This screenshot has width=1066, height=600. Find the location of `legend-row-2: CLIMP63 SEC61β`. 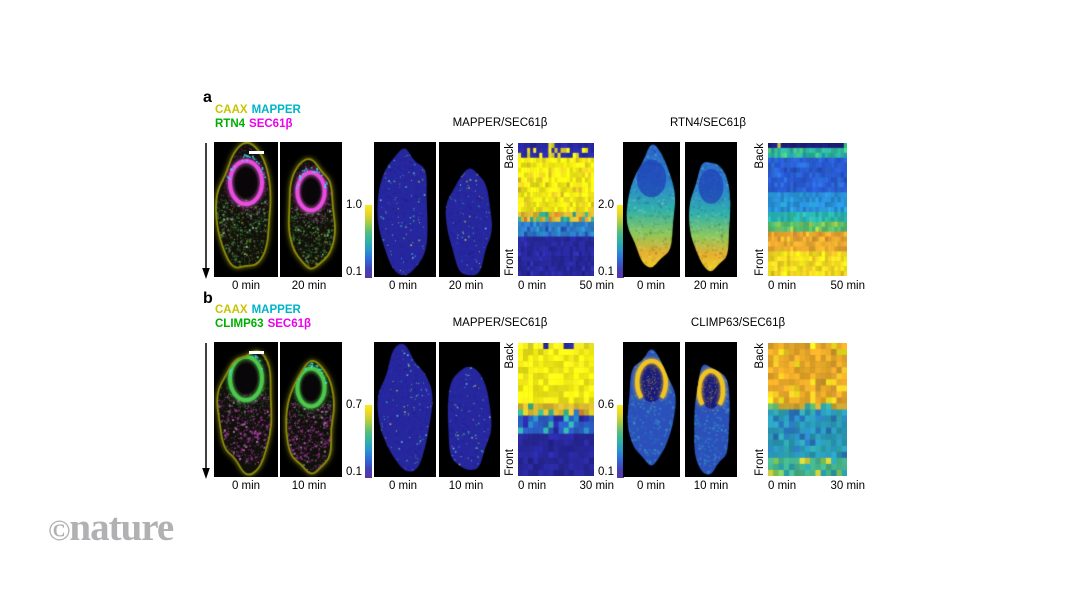

legend-row-2: CLIMP63 SEC61β is located at coordinates (265, 325).